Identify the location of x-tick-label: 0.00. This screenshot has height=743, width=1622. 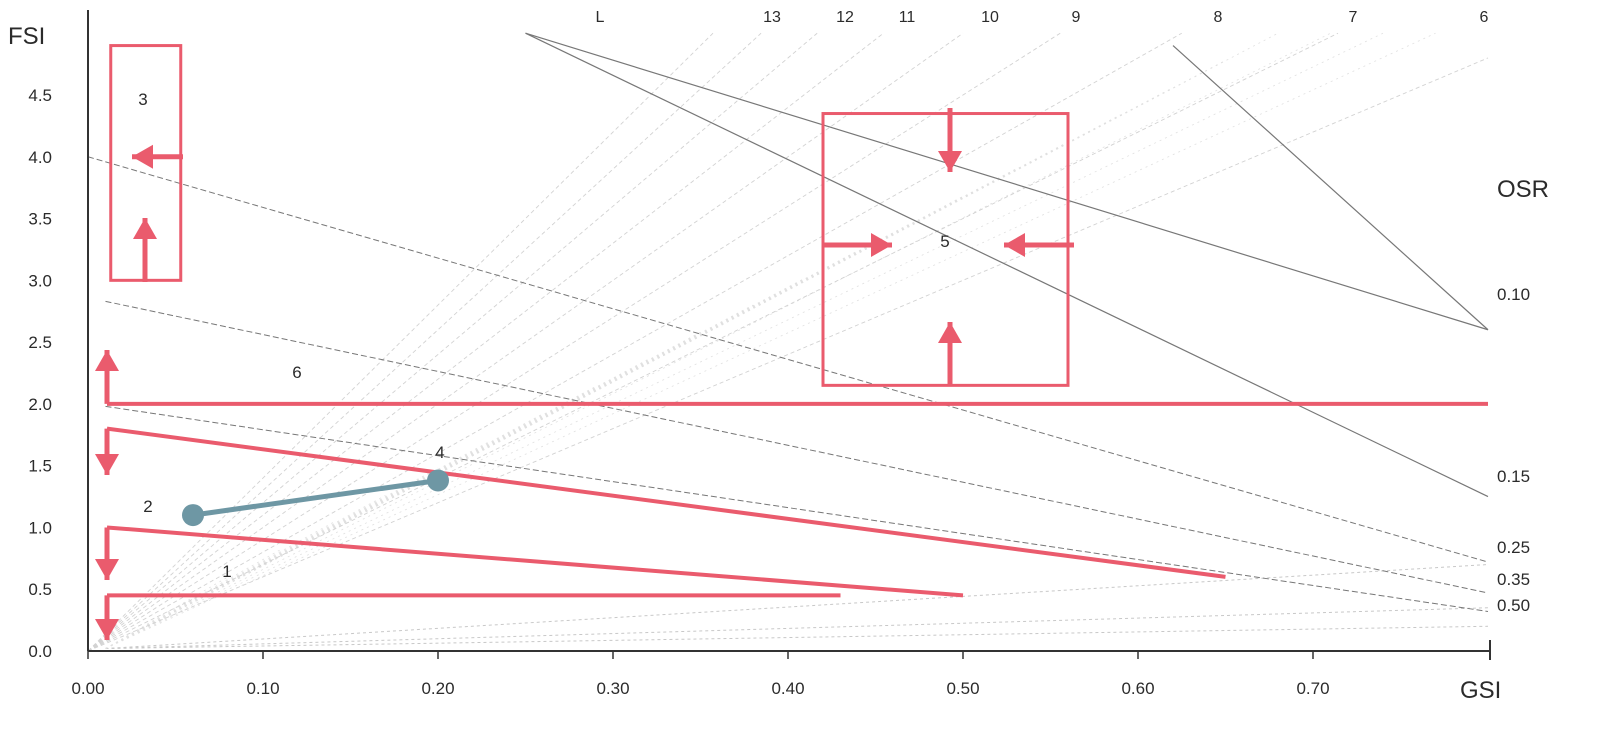
(87, 688).